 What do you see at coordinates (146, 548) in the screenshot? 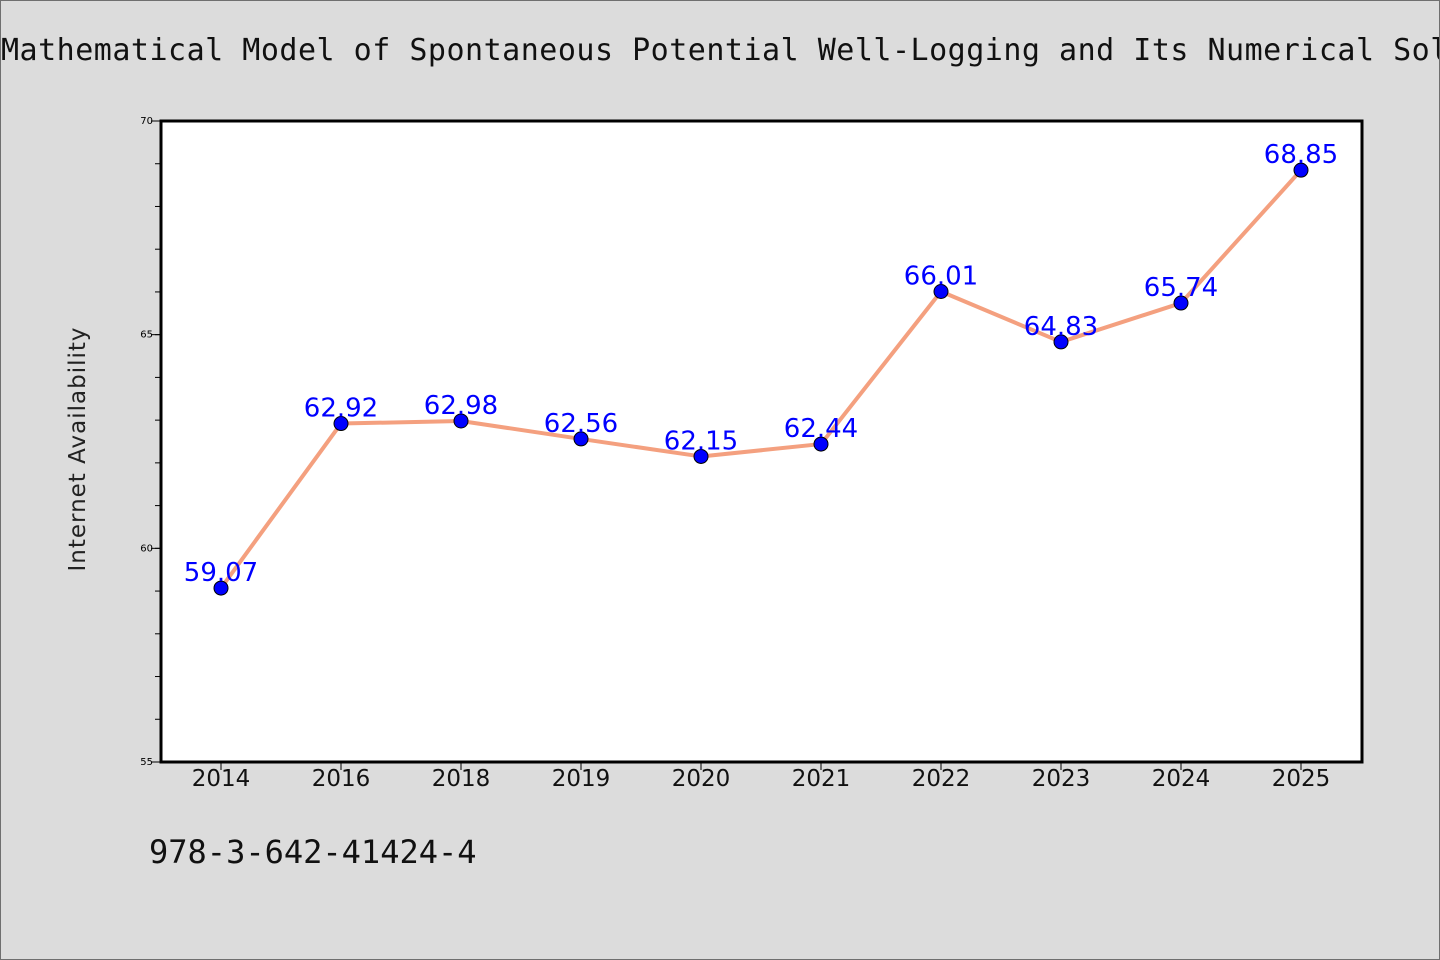
I see `y-tick-label: 60` at bounding box center [146, 548].